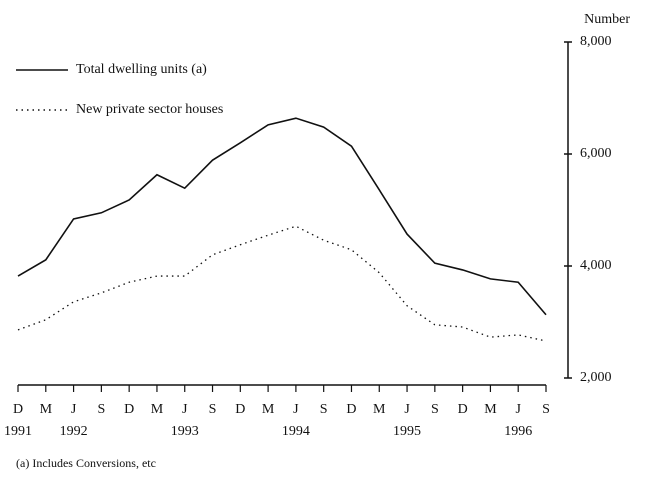 This screenshot has height=477, width=646. What do you see at coordinates (596, 41) in the screenshot?
I see `y-tick-label: 8,000` at bounding box center [596, 41].